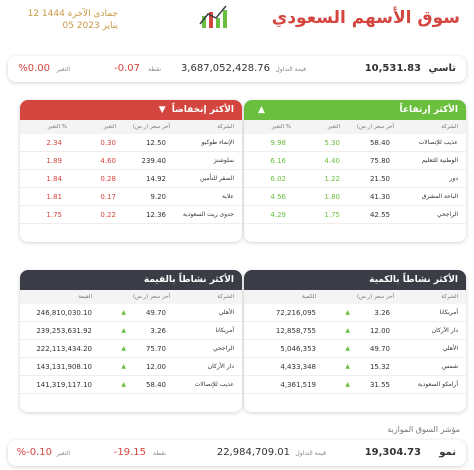  Describe the element at coordinates (108, 179) in the screenshot. I see `change-value: 0.28` at that location.